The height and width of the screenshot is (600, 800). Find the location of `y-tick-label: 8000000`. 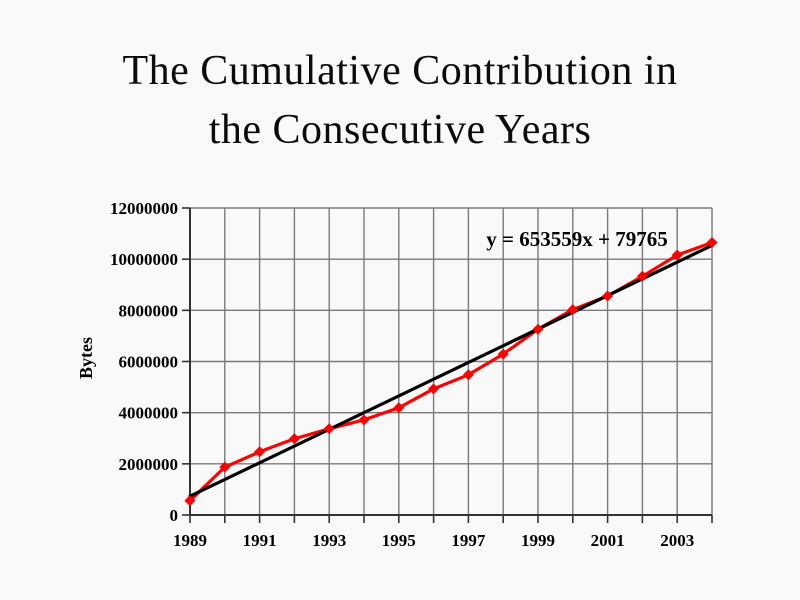

y-tick-label: 8000000 is located at coordinates (149, 310).